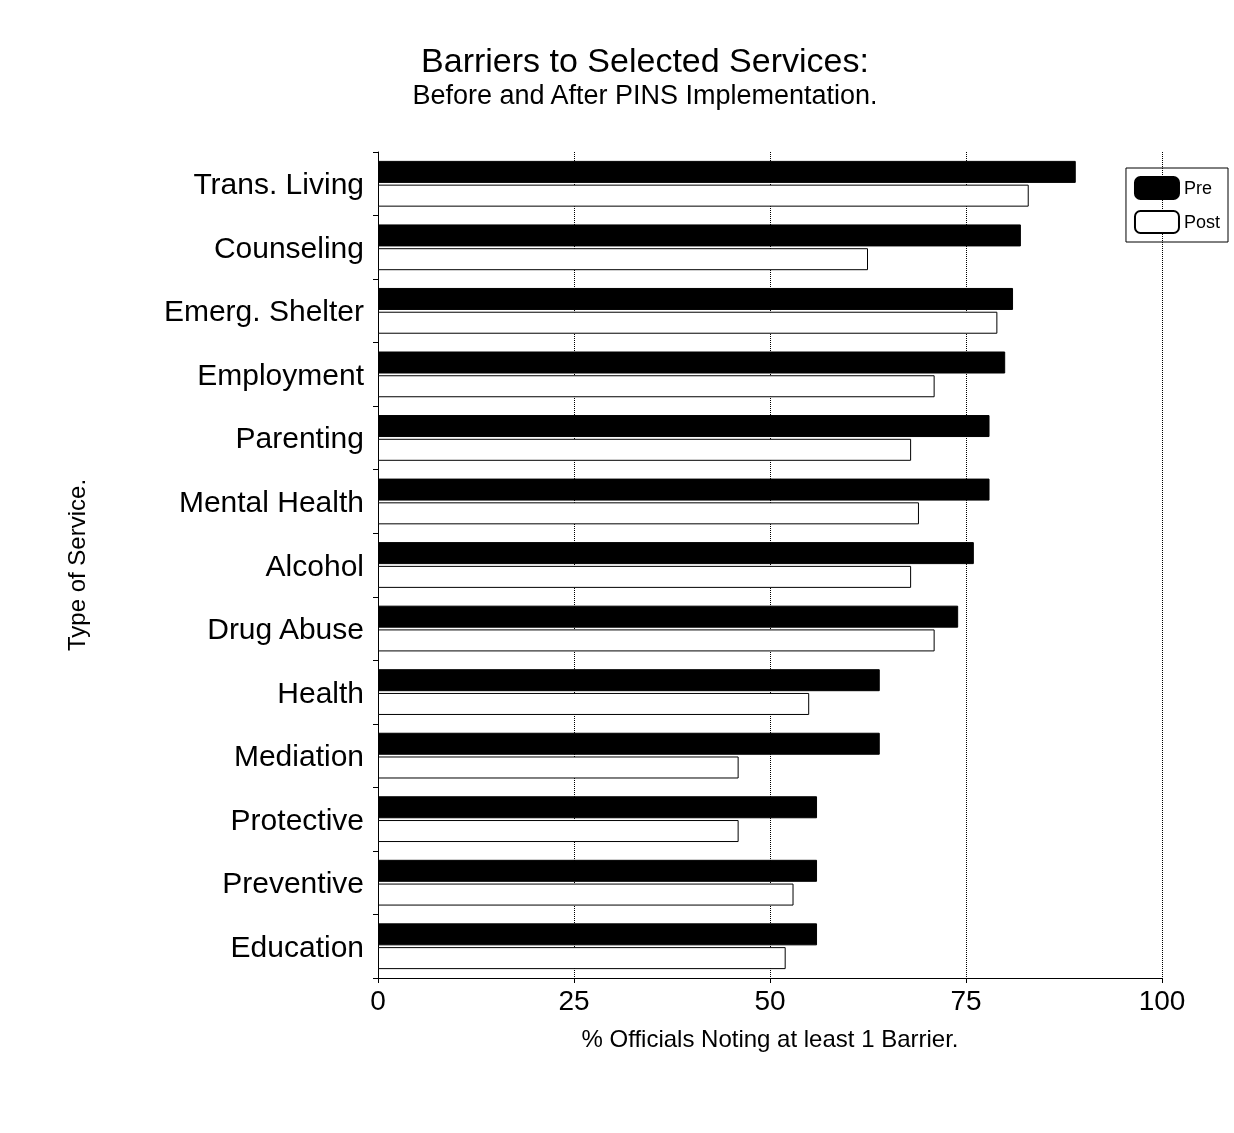  Describe the element at coordinates (278, 184) in the screenshot. I see `y-tick-label: Trans. Living` at that location.